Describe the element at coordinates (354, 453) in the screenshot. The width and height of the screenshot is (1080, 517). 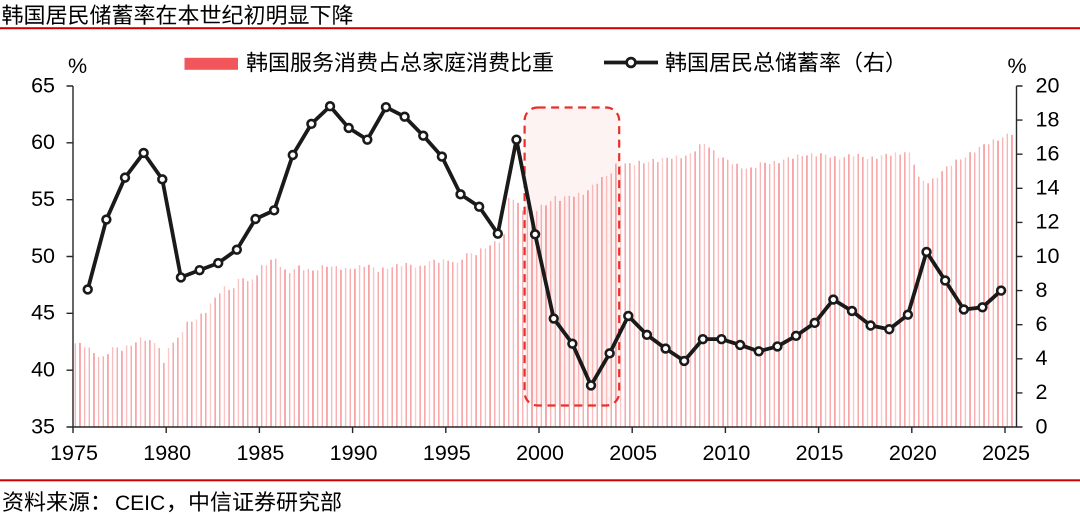
I see `svg-text: 1990` at that location.